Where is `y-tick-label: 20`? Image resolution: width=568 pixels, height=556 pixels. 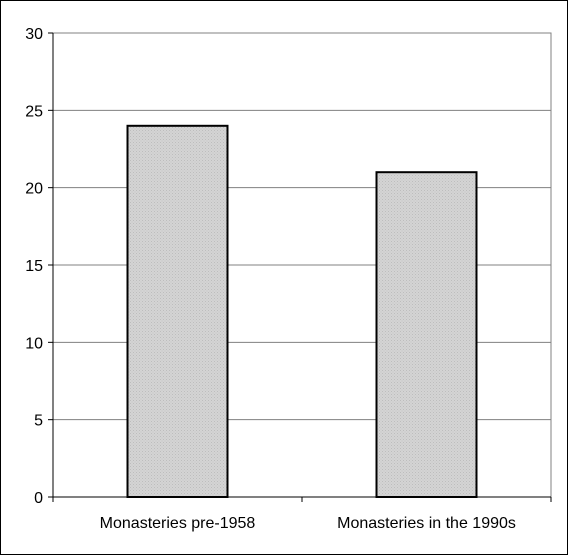
y-tick-label: 20 is located at coordinates (34, 189).